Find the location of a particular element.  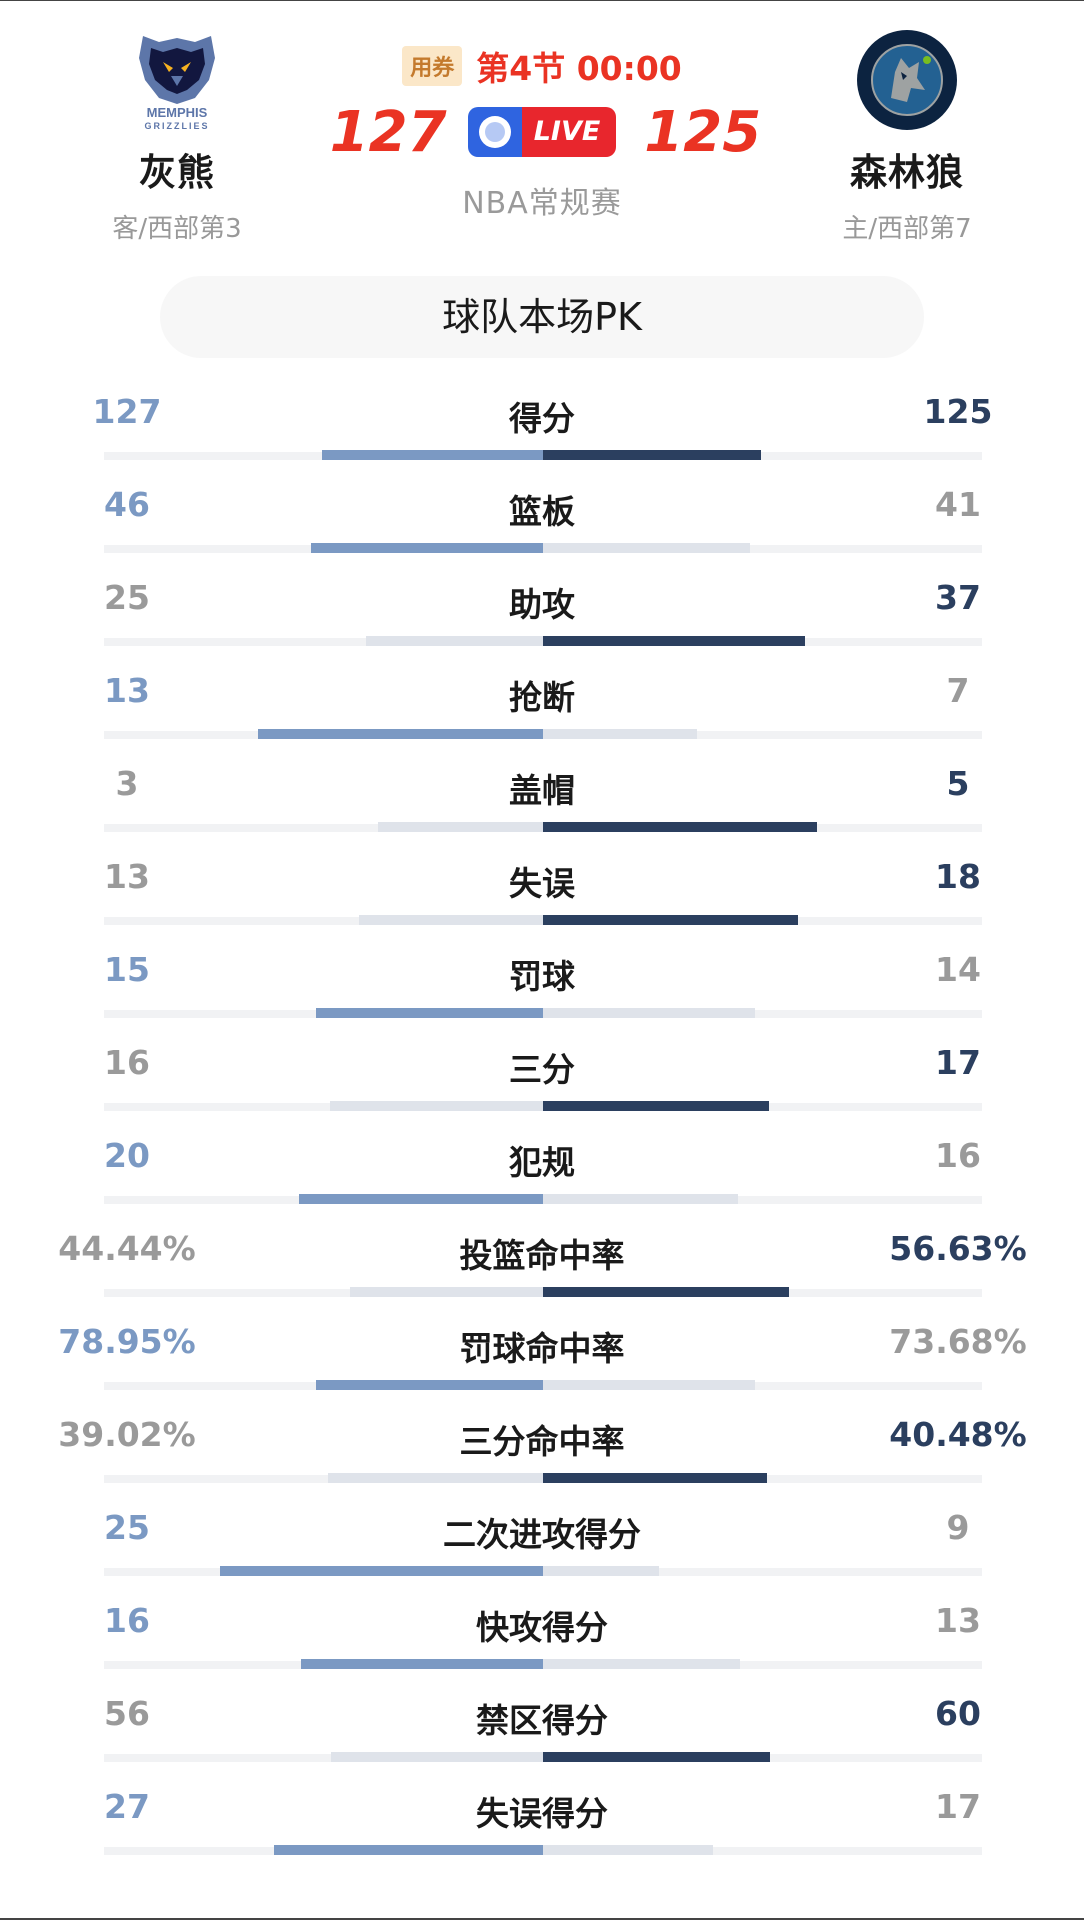

league-label: NBA常规赛 is located at coordinates (542, 203).